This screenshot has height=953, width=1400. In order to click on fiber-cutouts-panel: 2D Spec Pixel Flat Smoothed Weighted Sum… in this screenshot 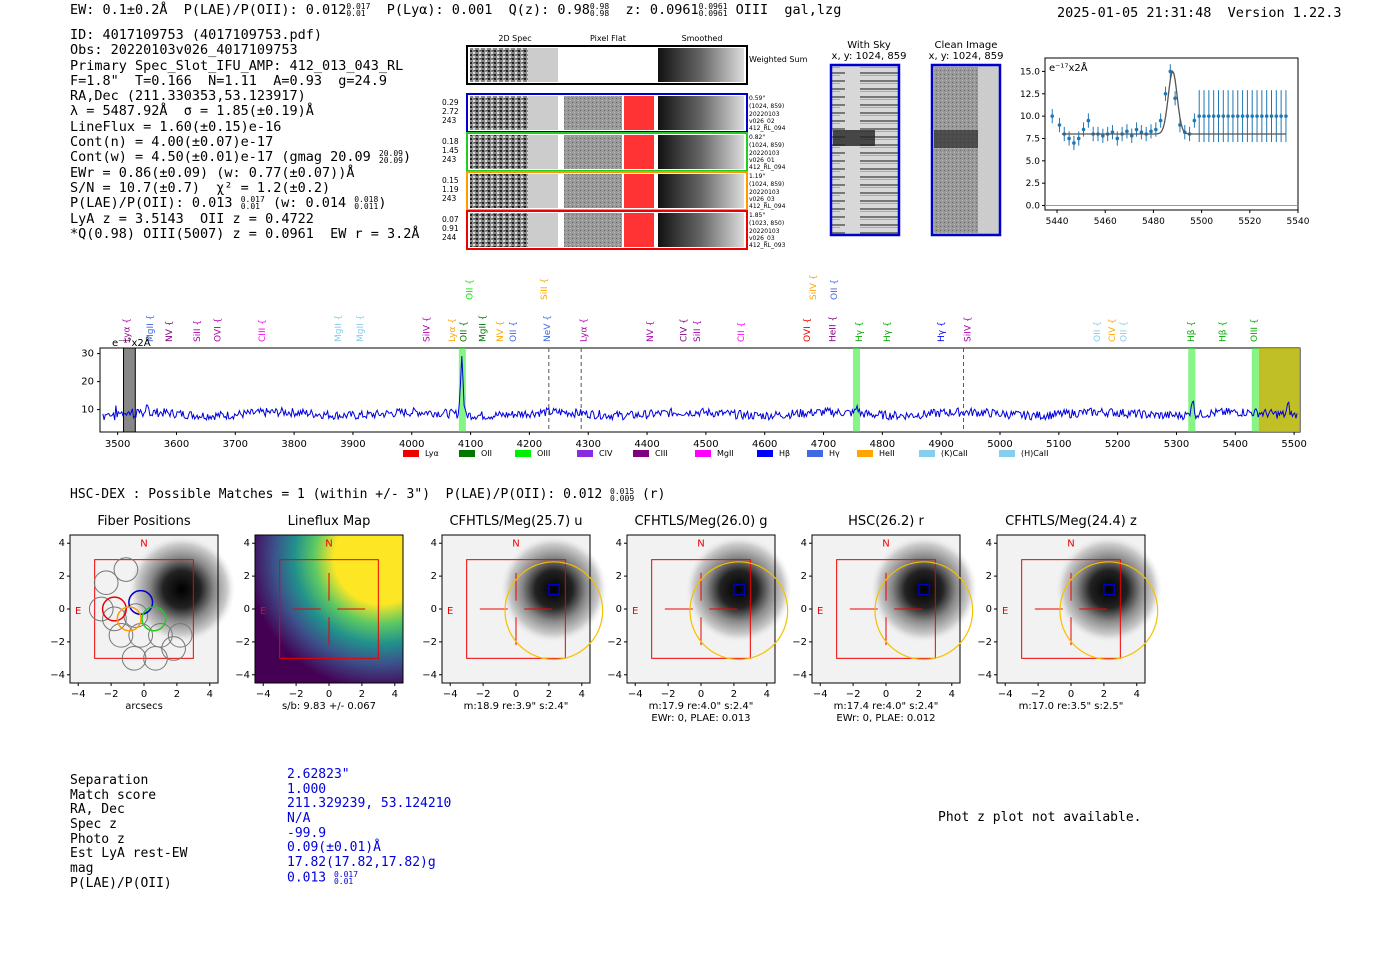, I will do `click(722, 142)`.